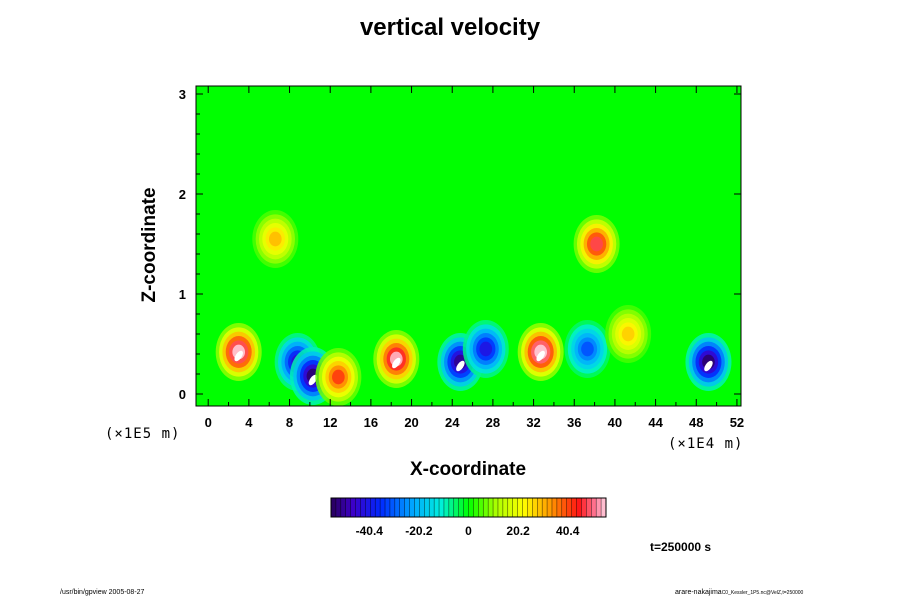 This screenshot has width=900, height=600. What do you see at coordinates (468, 469) in the screenshot?
I see `x-axis-label: X-coordinate` at bounding box center [468, 469].